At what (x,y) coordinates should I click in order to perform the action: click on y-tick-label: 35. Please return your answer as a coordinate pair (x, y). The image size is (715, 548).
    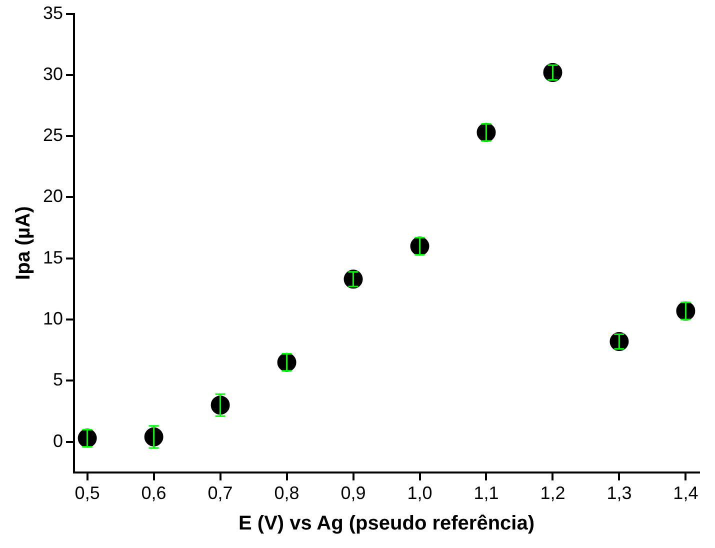
    Looking at the image, I should click on (53, 12).